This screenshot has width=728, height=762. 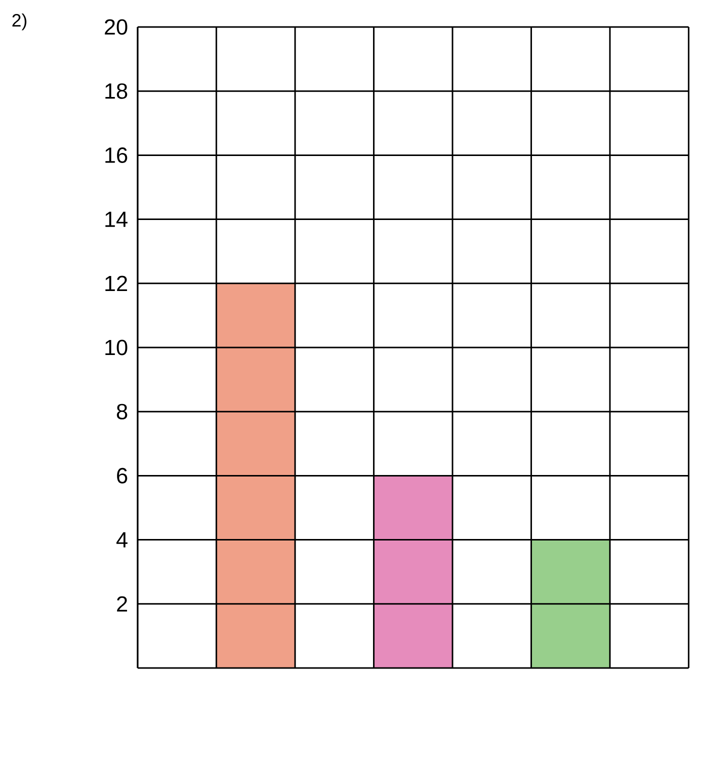 I want to click on y-tick-label: 16, so click(x=116, y=155).